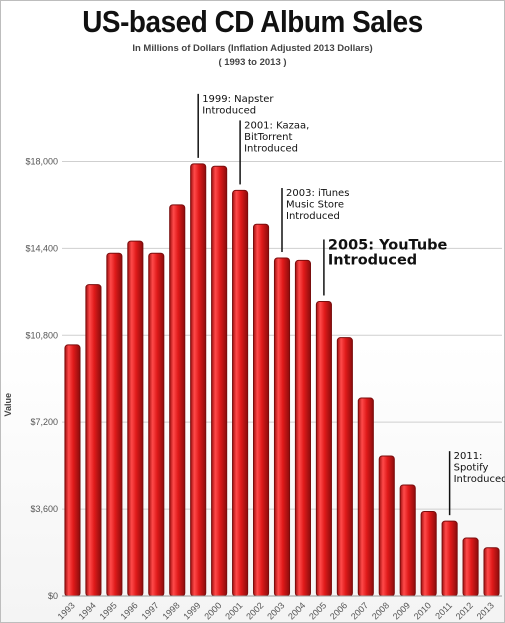 This screenshot has width=505, height=623. What do you see at coordinates (44, 422) in the screenshot?
I see `y-tick-label: $7,200` at bounding box center [44, 422].